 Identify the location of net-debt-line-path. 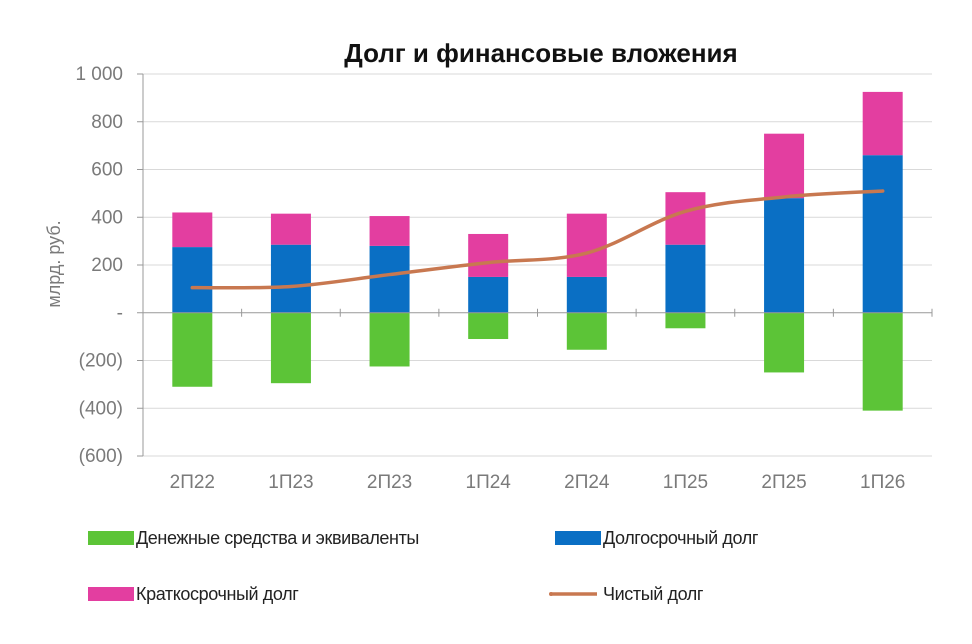
(537, 239).